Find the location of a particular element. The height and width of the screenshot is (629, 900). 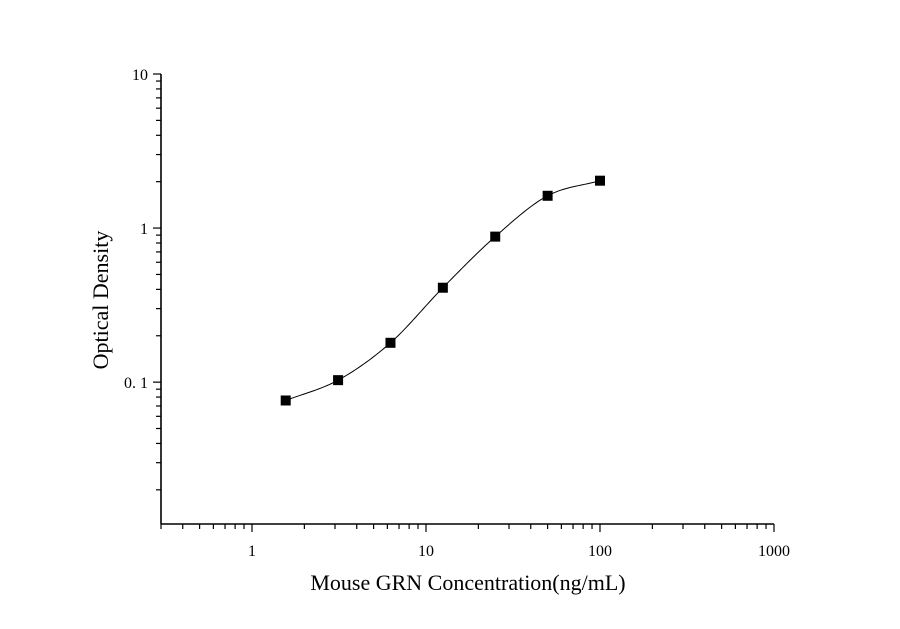

x-tick-label: 100 is located at coordinates (600, 551).